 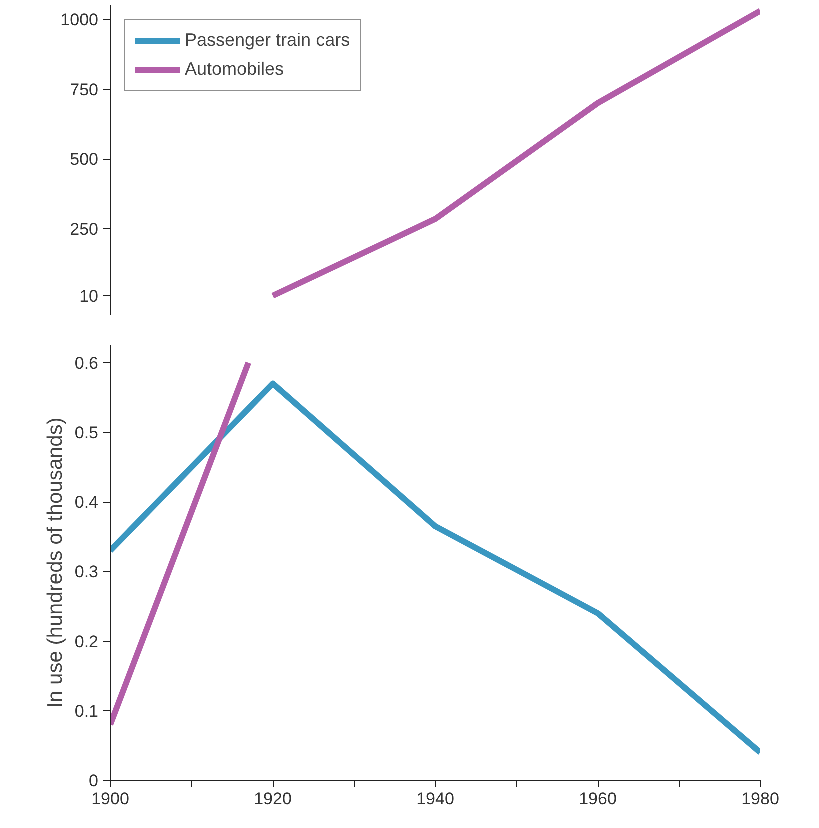 What do you see at coordinates (435, 799) in the screenshot?
I see `x-tick-label: 1940` at bounding box center [435, 799].